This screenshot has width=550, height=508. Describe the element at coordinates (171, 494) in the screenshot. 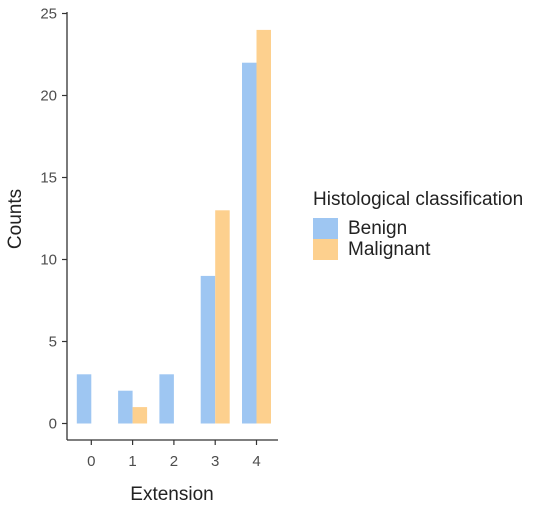

I see `x-axis-title: Extension` at that location.